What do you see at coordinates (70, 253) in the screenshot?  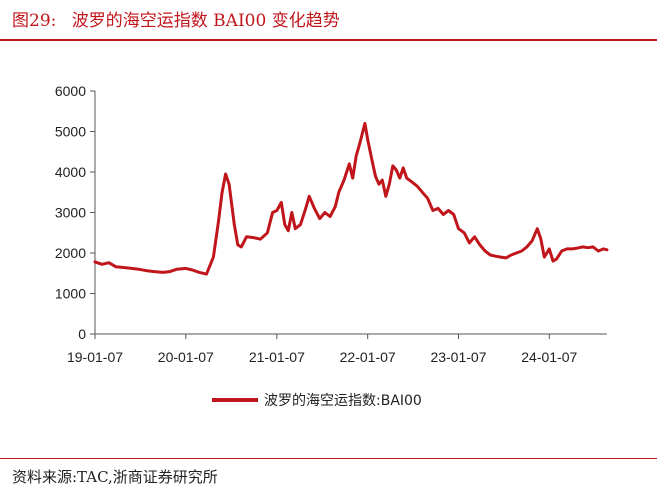 I see `y-tick-label: 2000` at bounding box center [70, 253].